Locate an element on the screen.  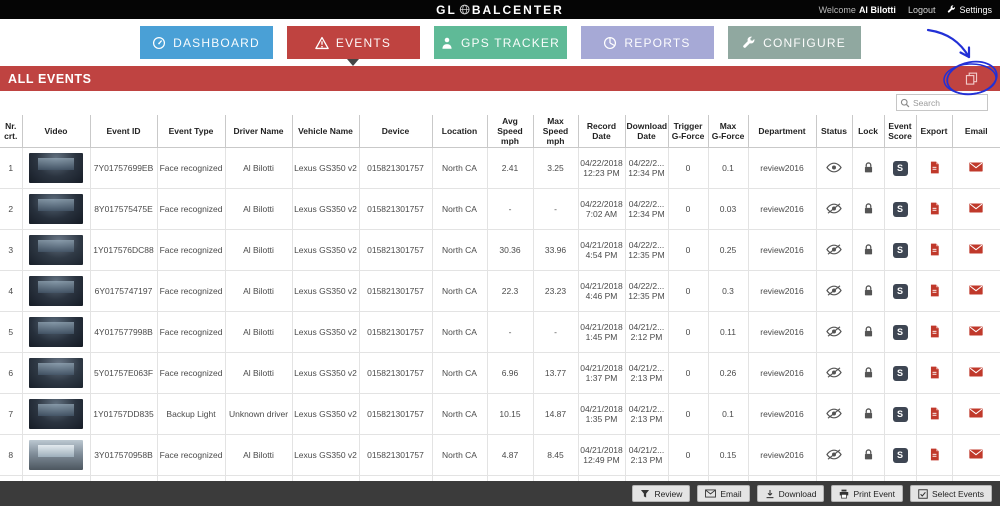
eye-off-icon is located at coordinates (834, 454).